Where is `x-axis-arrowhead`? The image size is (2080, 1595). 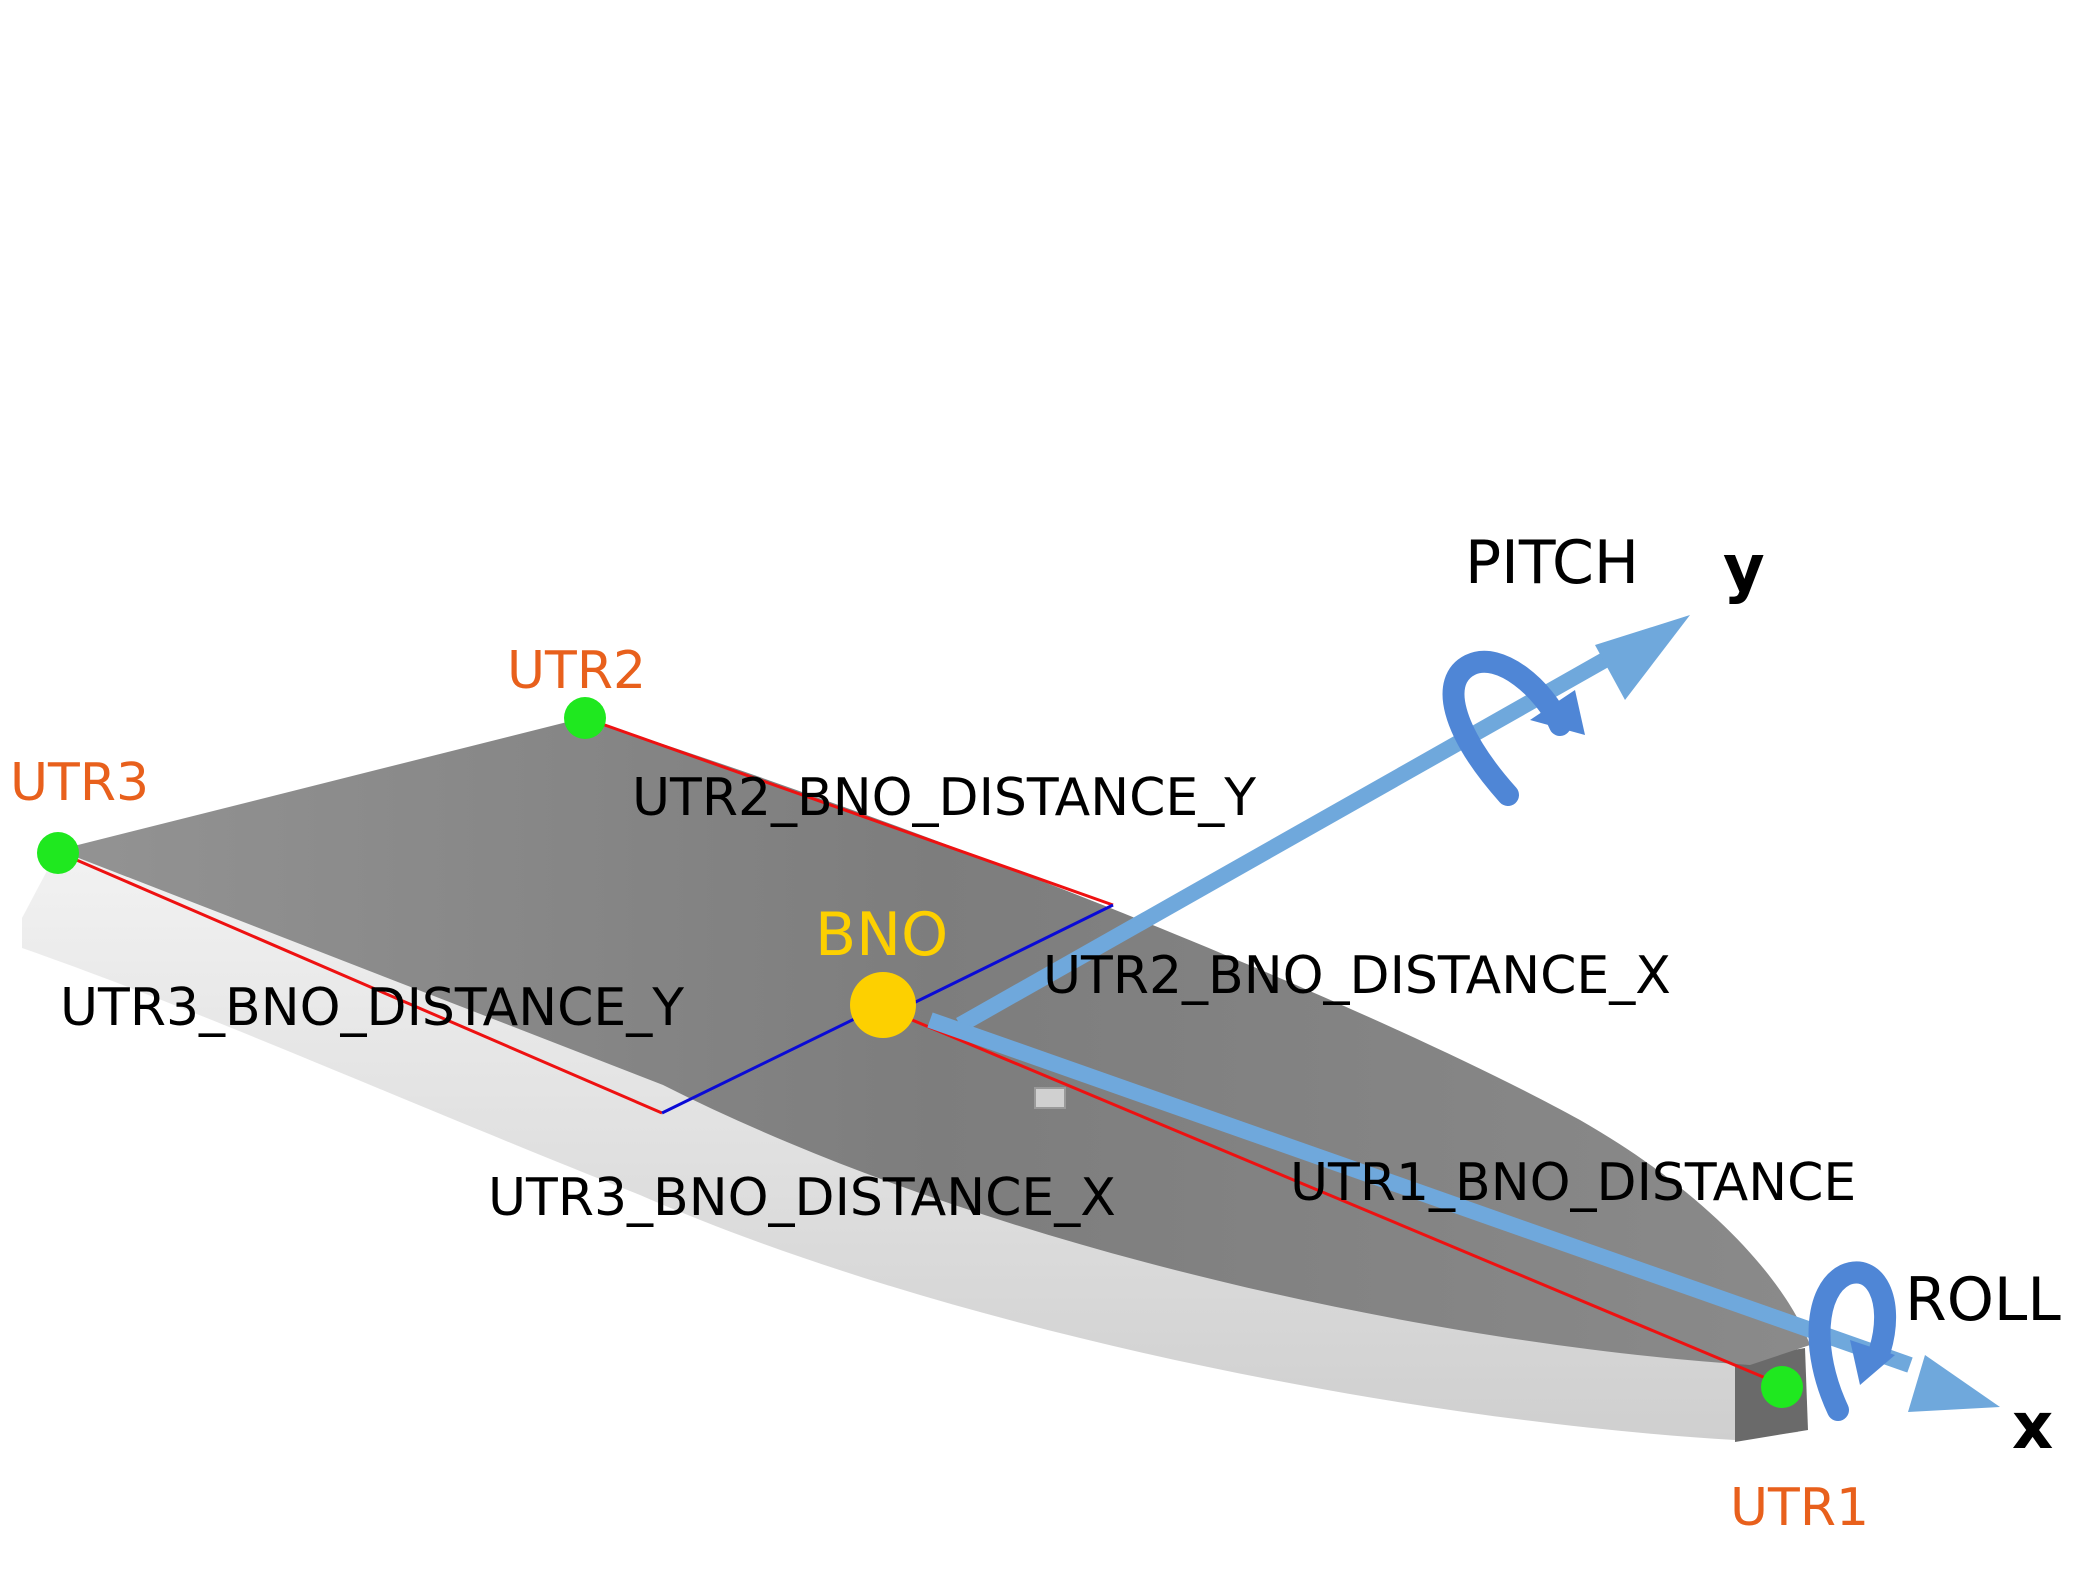
x-axis-arrowhead is located at coordinates (1954, 1383).